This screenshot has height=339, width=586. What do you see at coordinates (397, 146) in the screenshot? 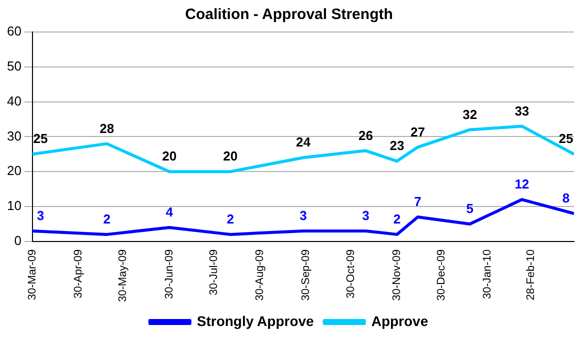
I see `data-label: 23` at bounding box center [397, 146].